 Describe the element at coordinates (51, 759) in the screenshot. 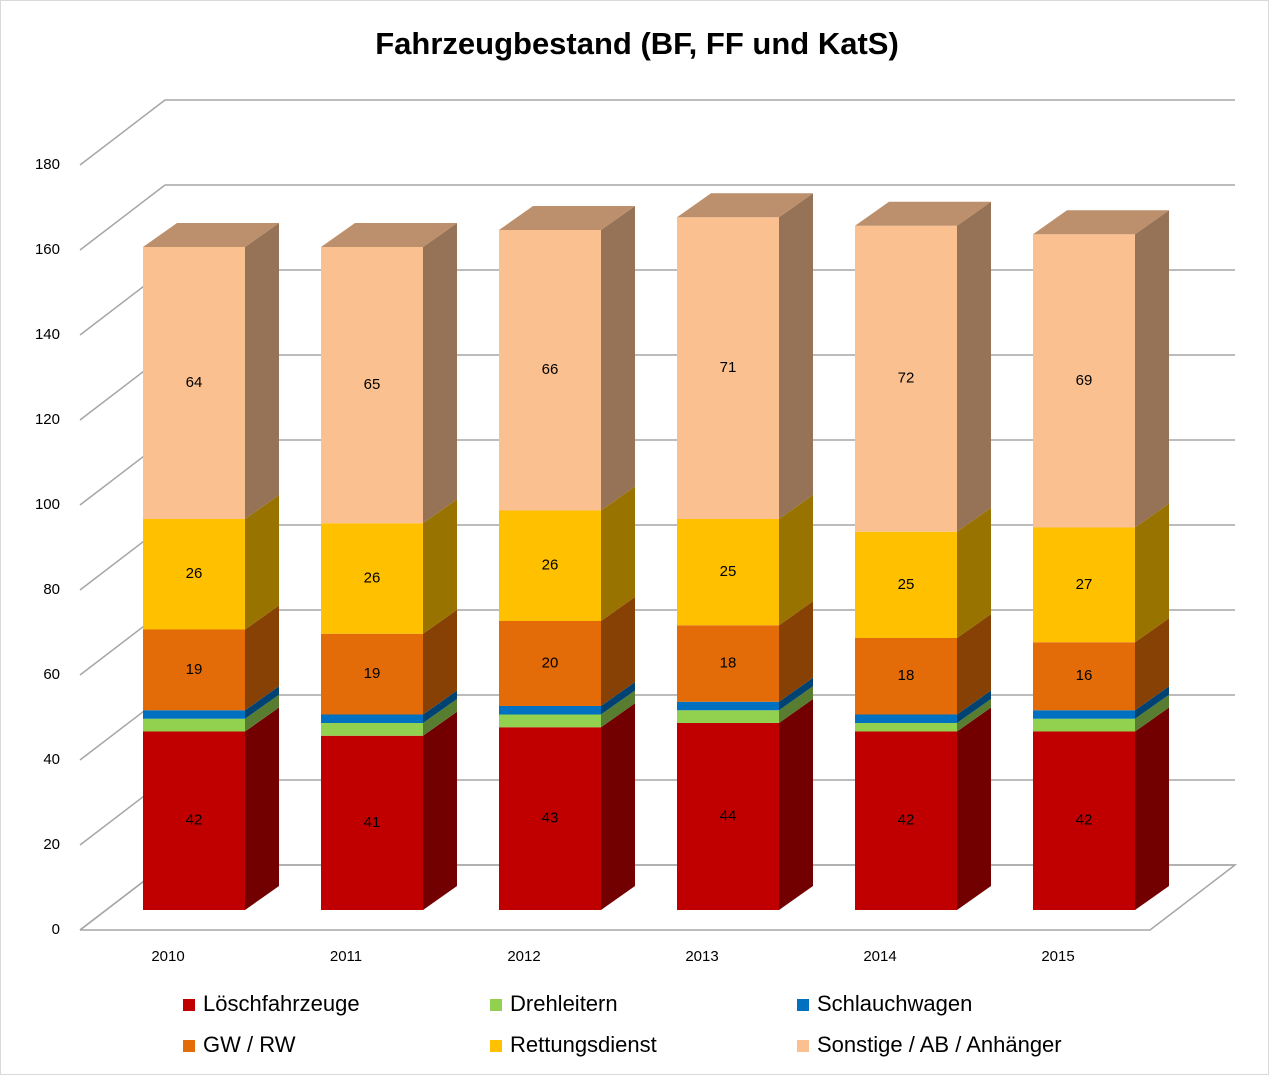

I see `y-tick-label: 40` at that location.